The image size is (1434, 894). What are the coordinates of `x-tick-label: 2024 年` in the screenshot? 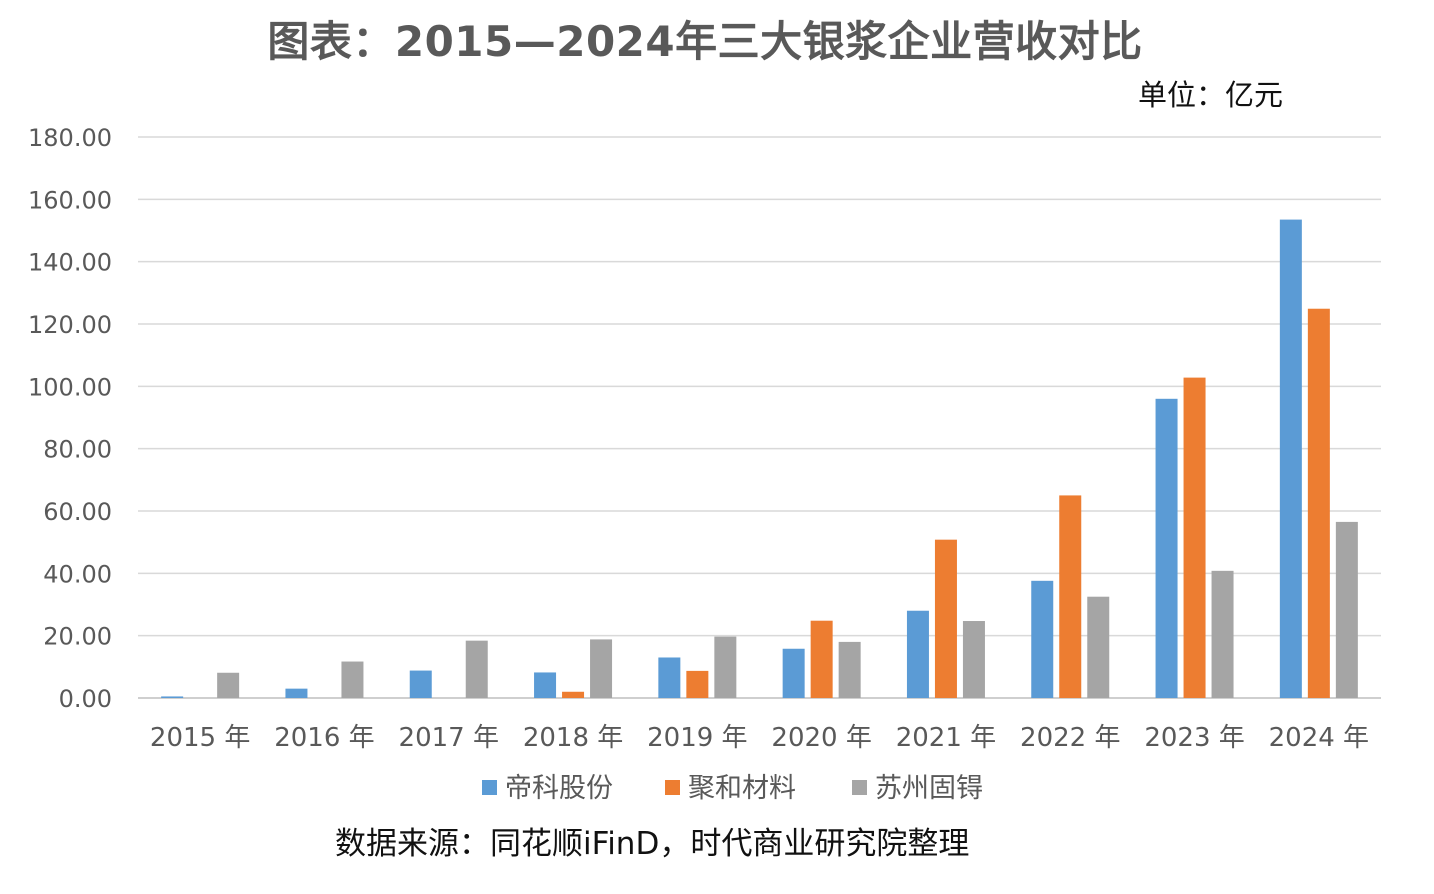 It's located at (1319, 738).